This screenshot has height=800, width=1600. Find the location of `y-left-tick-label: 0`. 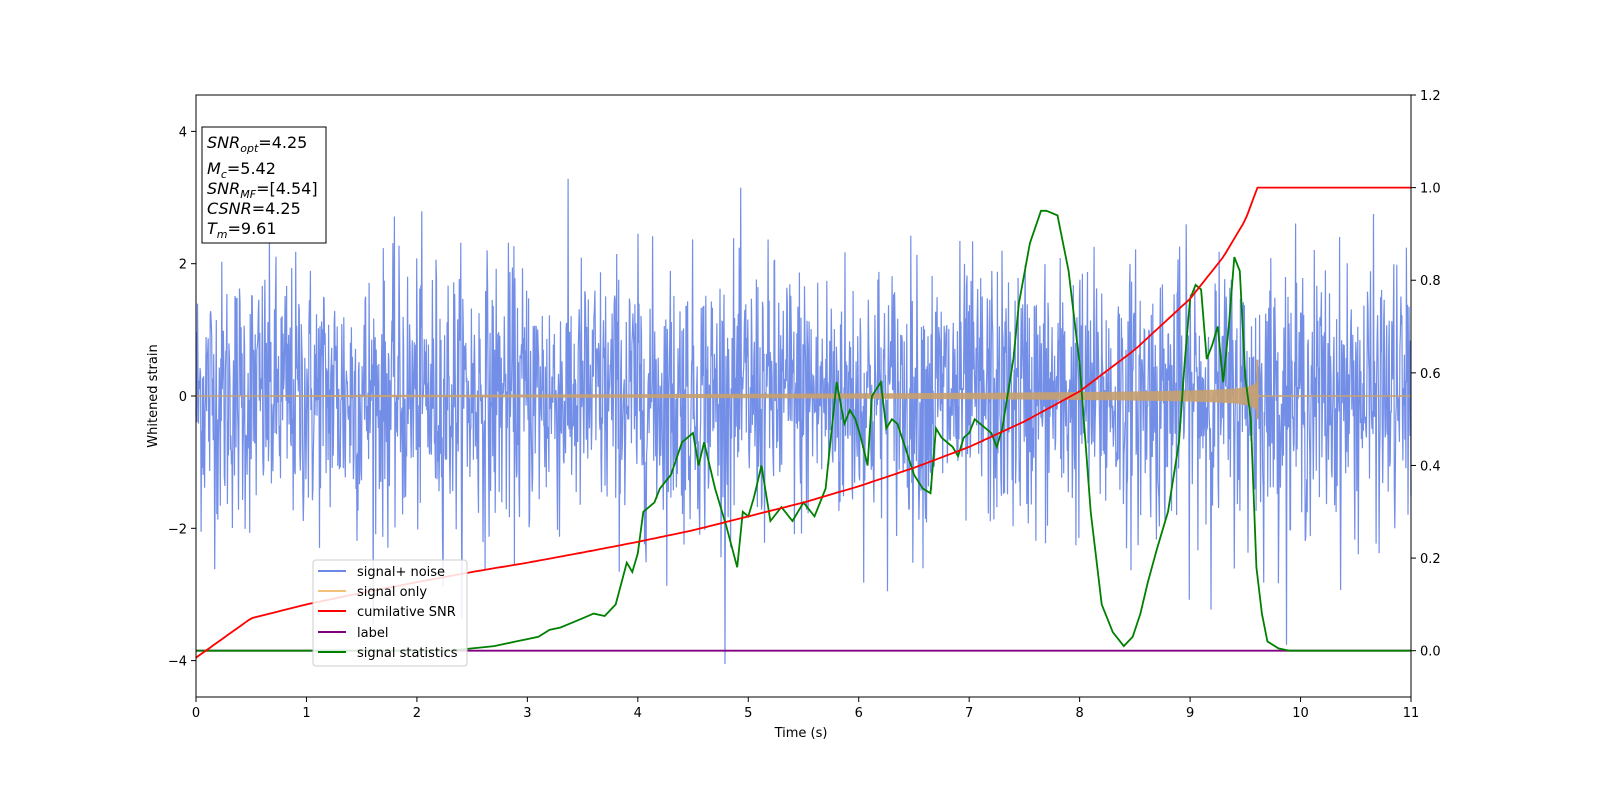

y-left-tick-label: 0 is located at coordinates (183, 397).